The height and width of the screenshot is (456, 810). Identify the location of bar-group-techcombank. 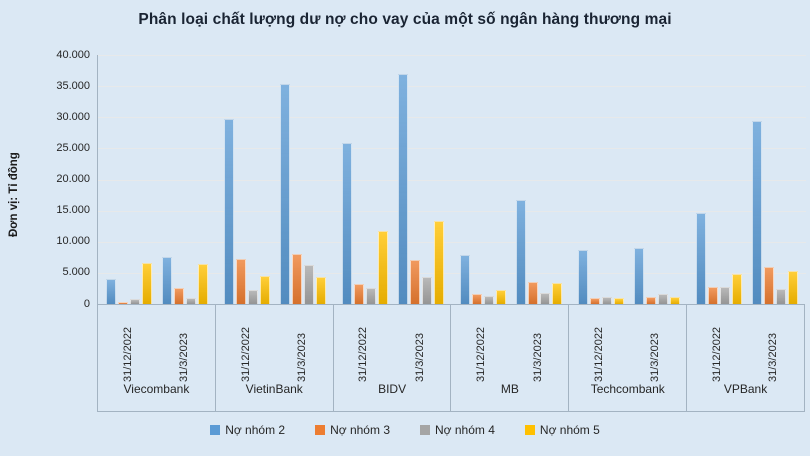
(629, 179).